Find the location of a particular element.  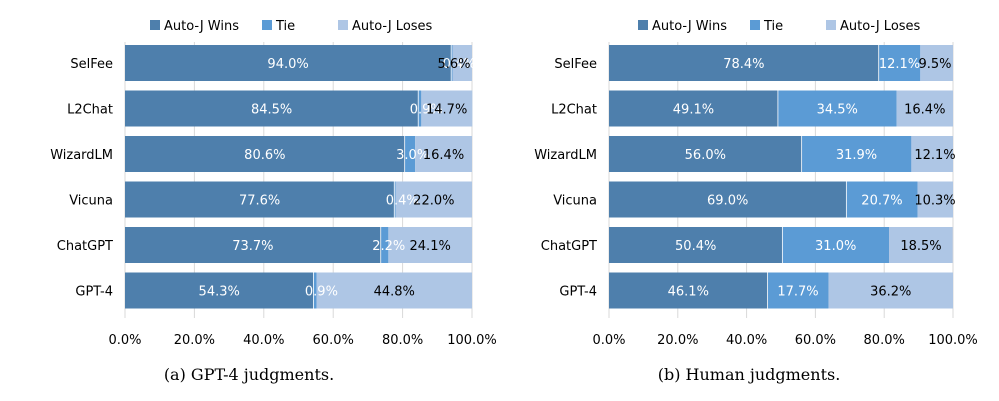

legend-label: Auto-J Wins is located at coordinates (689, 26).